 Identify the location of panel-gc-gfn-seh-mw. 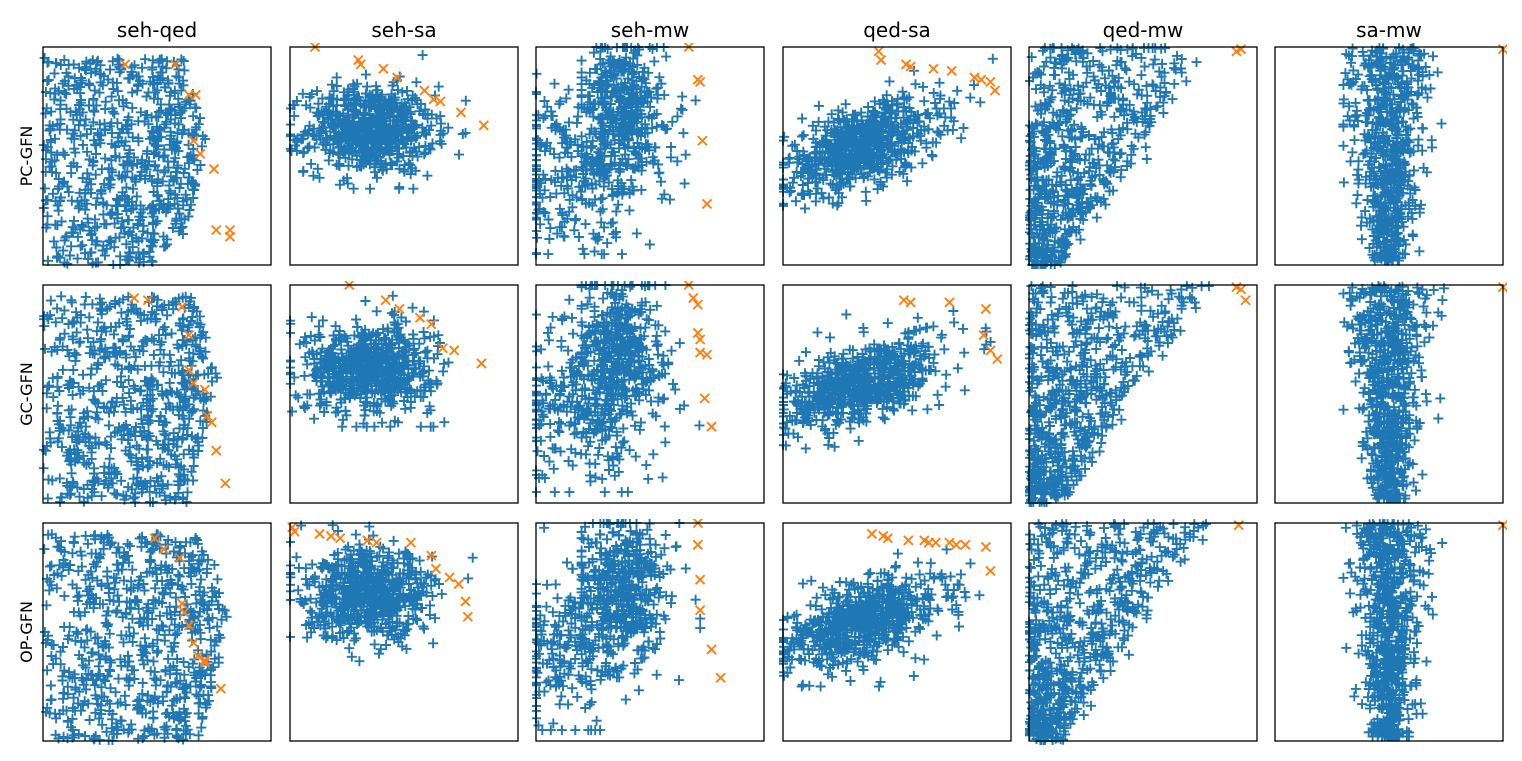
(648, 392).